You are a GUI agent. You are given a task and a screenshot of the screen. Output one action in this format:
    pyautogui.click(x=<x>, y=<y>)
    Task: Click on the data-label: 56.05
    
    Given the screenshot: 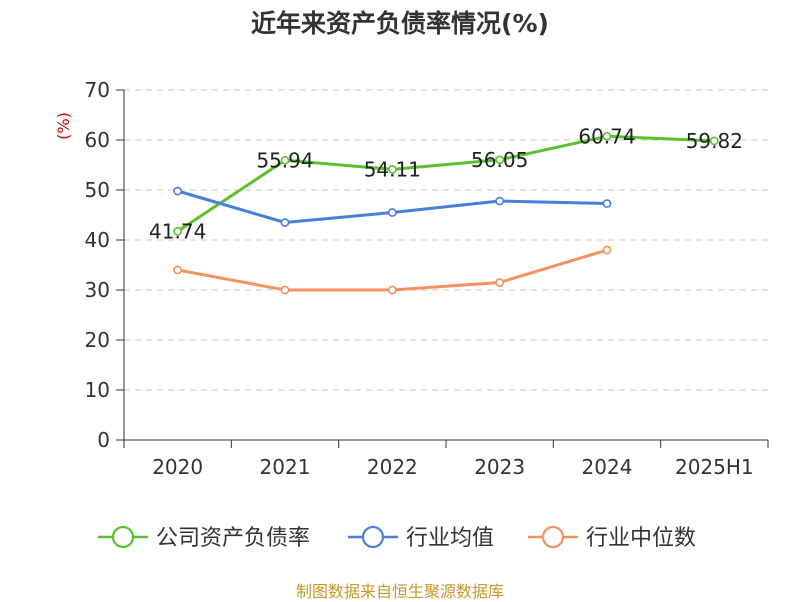 What is the action you would take?
    pyautogui.click(x=499, y=160)
    